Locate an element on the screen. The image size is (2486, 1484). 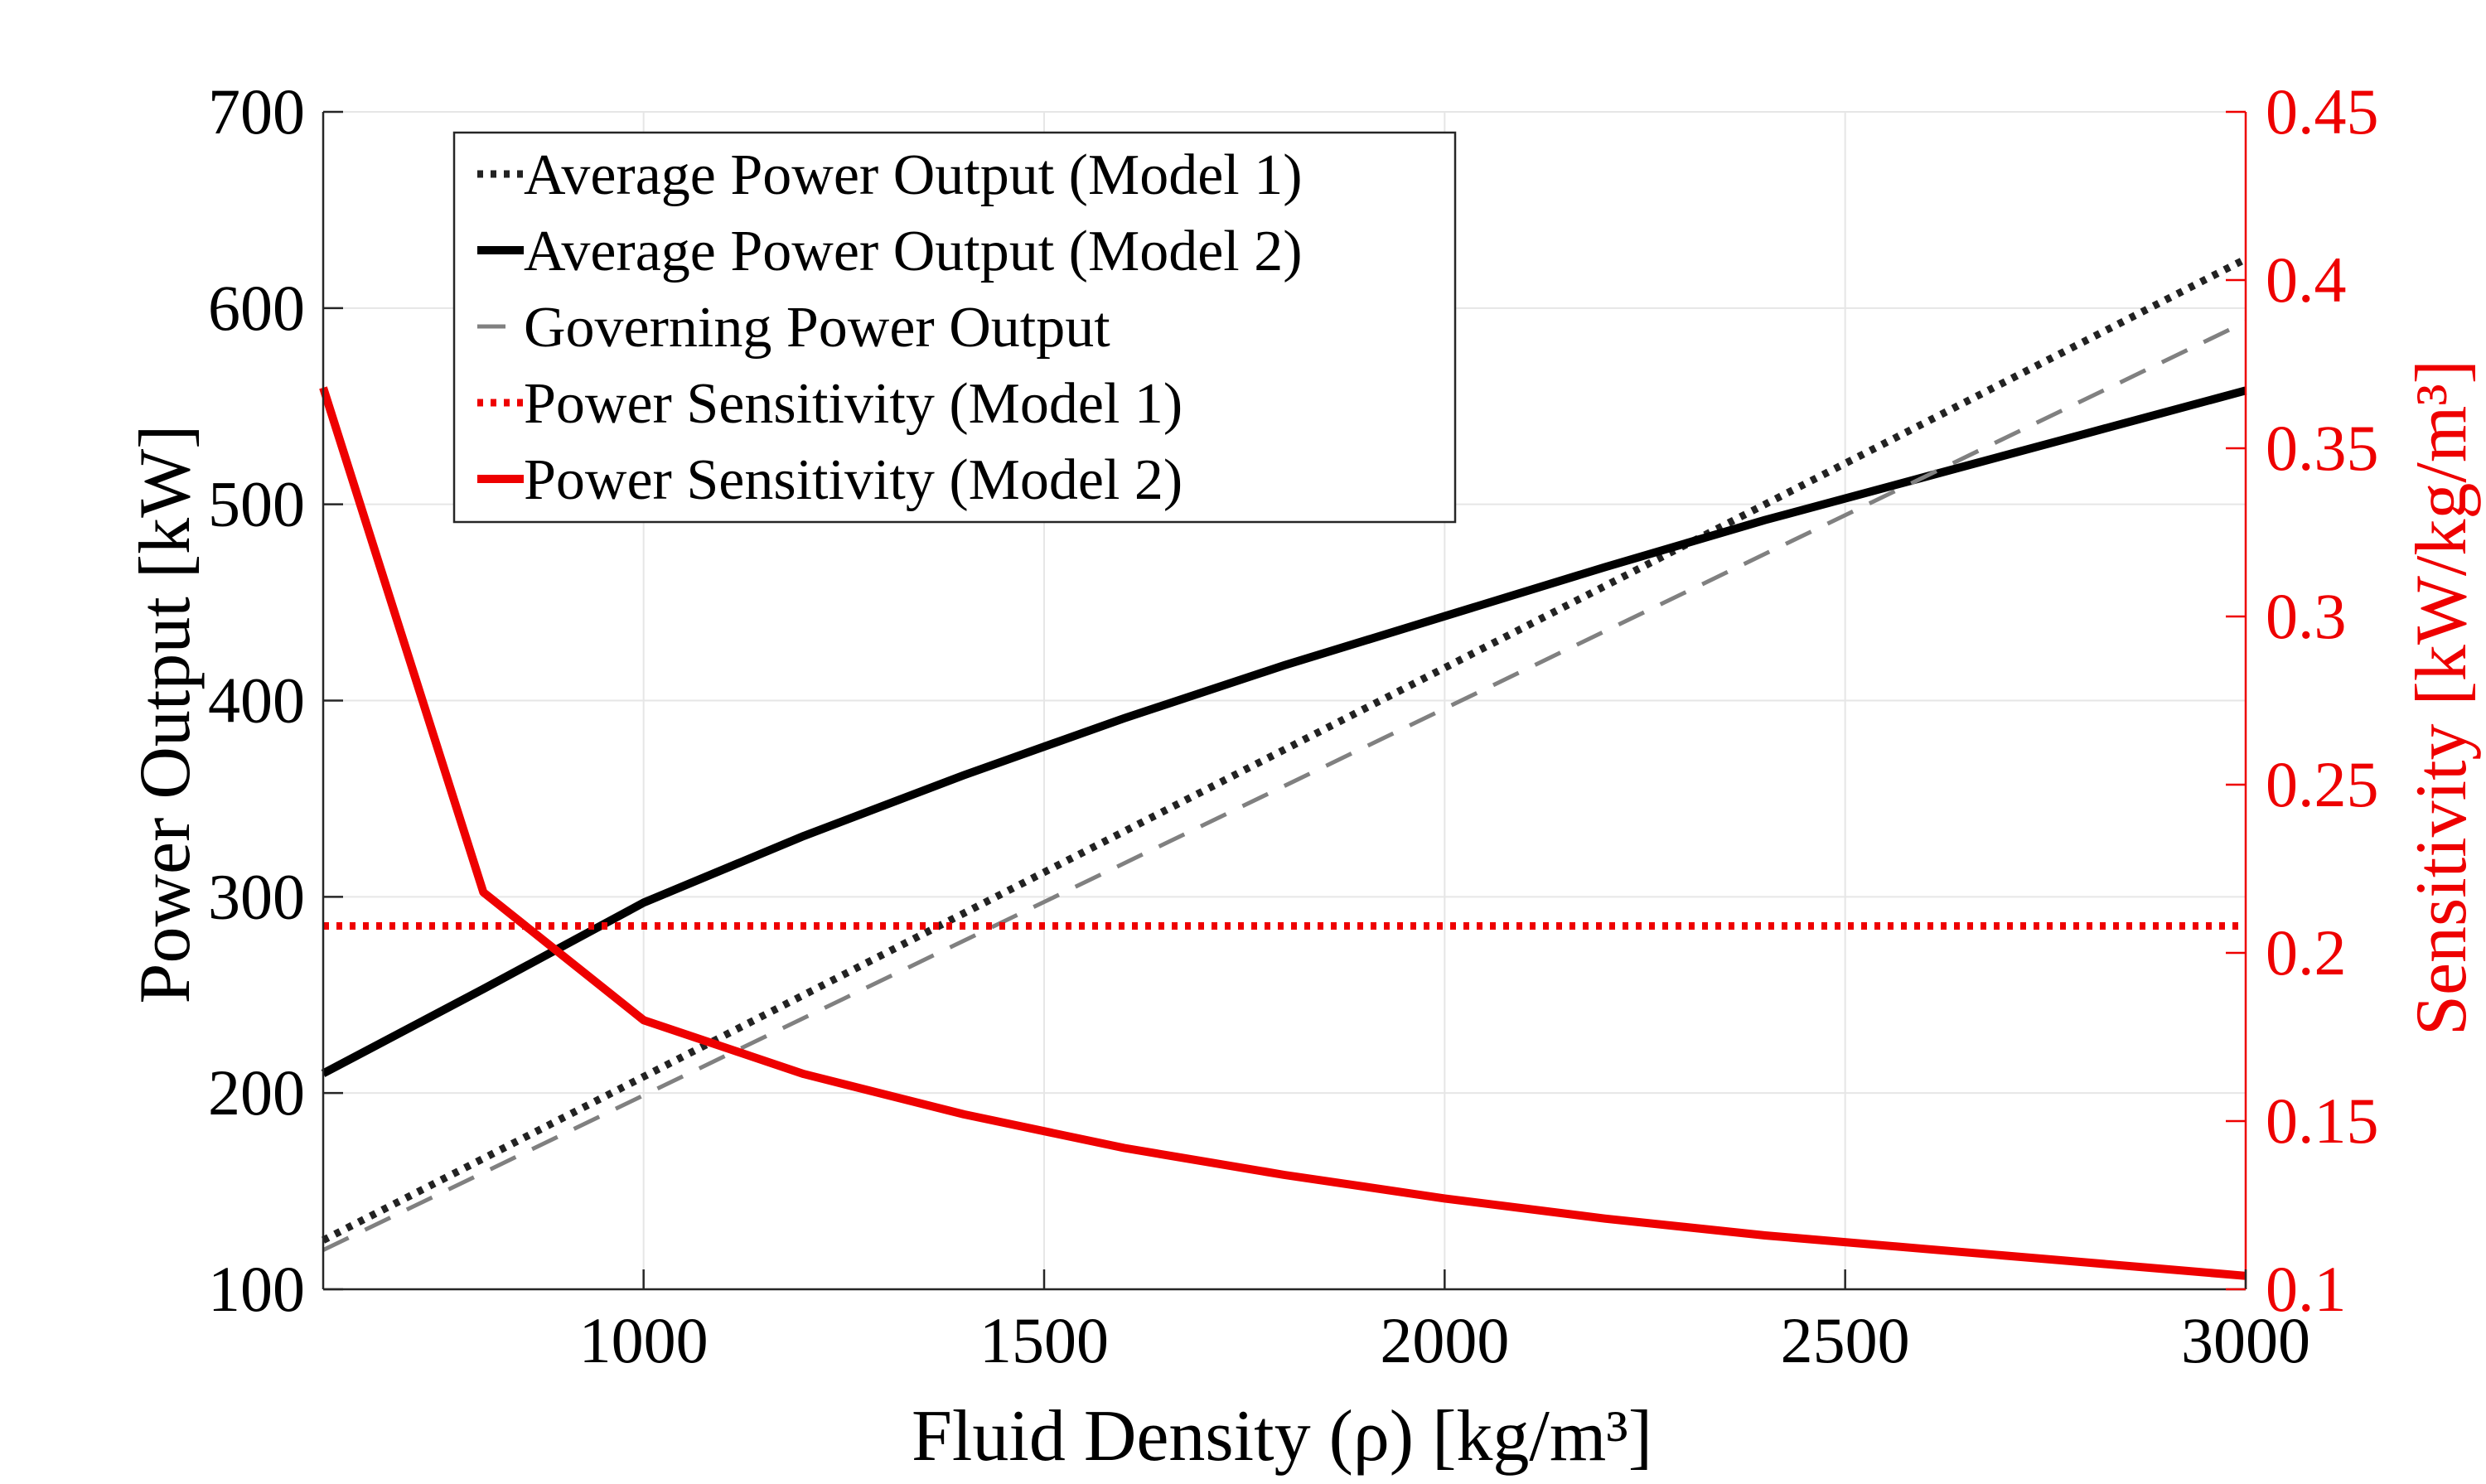
legend-box is located at coordinates (954, 327).